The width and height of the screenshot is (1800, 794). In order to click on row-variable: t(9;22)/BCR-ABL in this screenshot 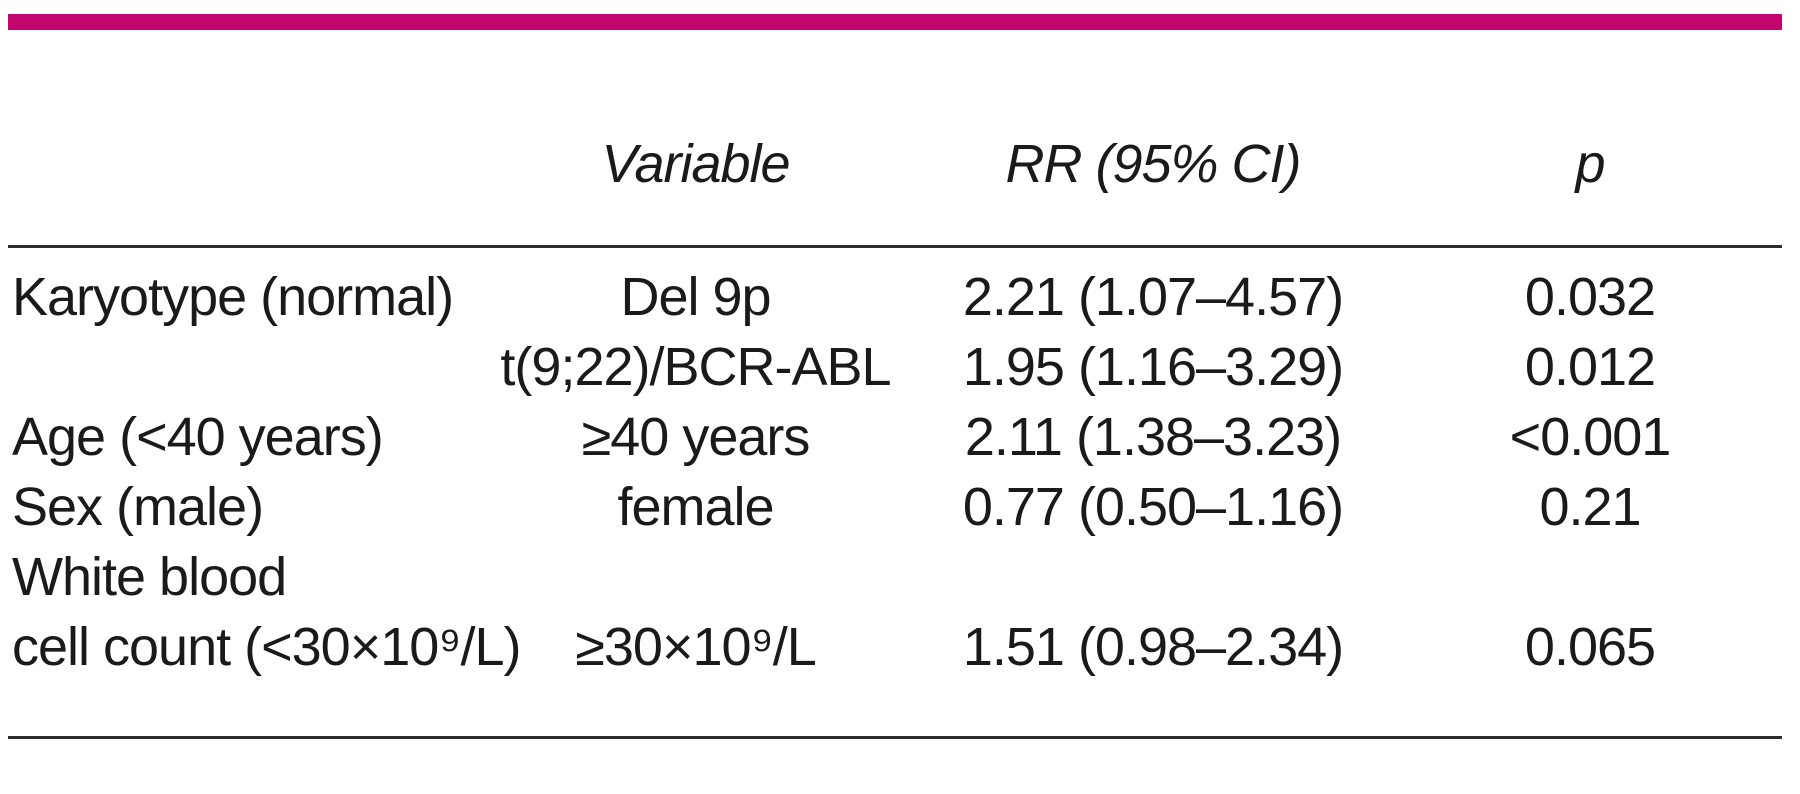, I will do `click(695, 367)`.